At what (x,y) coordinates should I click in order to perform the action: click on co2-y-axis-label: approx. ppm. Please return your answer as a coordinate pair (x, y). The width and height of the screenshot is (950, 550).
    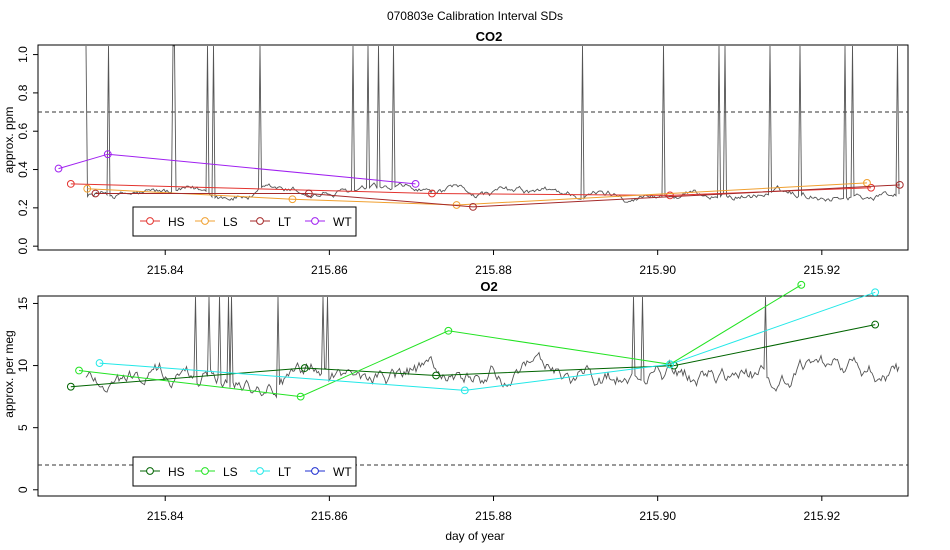
    Looking at the image, I should click on (9, 140).